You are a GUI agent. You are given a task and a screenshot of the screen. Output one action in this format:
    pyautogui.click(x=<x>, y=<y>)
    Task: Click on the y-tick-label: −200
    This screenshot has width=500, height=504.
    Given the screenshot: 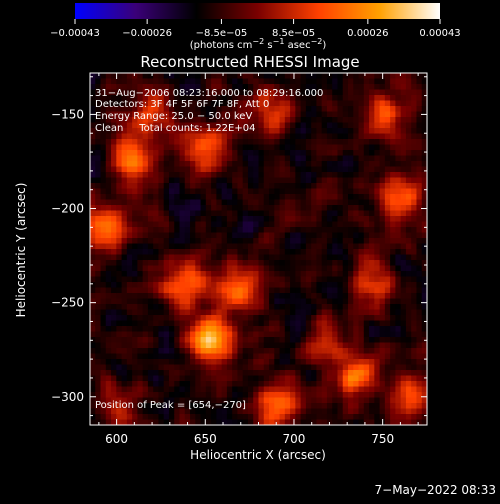 What is the action you would take?
    pyautogui.click(x=67, y=209)
    